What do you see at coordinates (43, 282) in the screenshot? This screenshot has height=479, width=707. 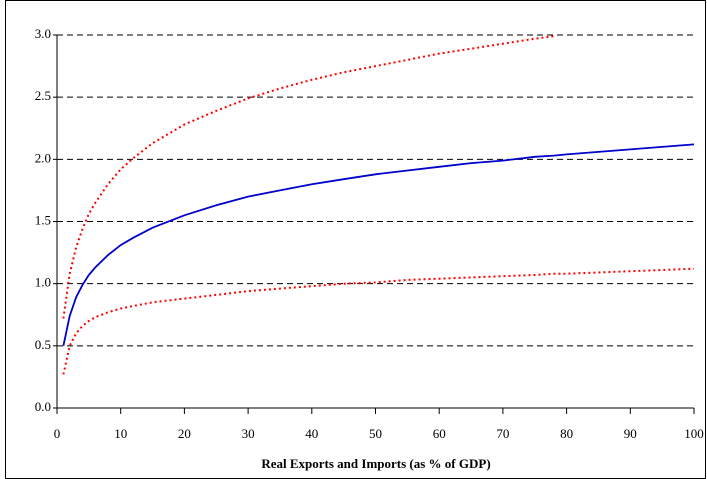 I see `y-tick-label: 1.0` at bounding box center [43, 282].